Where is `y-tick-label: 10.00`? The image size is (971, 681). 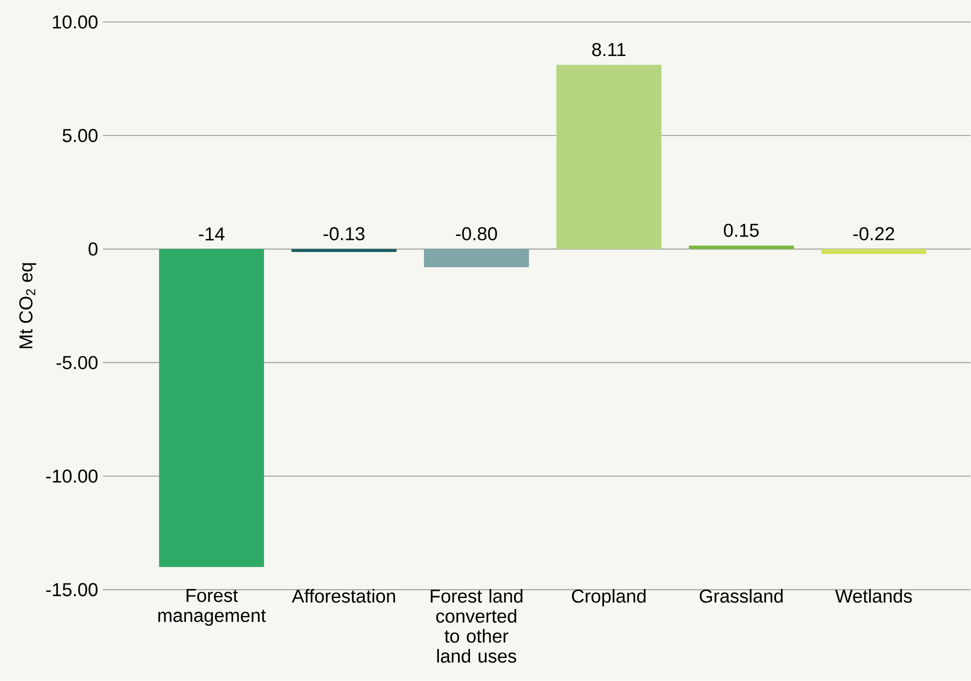
y-tick-label: 10.00 is located at coordinates (75, 22).